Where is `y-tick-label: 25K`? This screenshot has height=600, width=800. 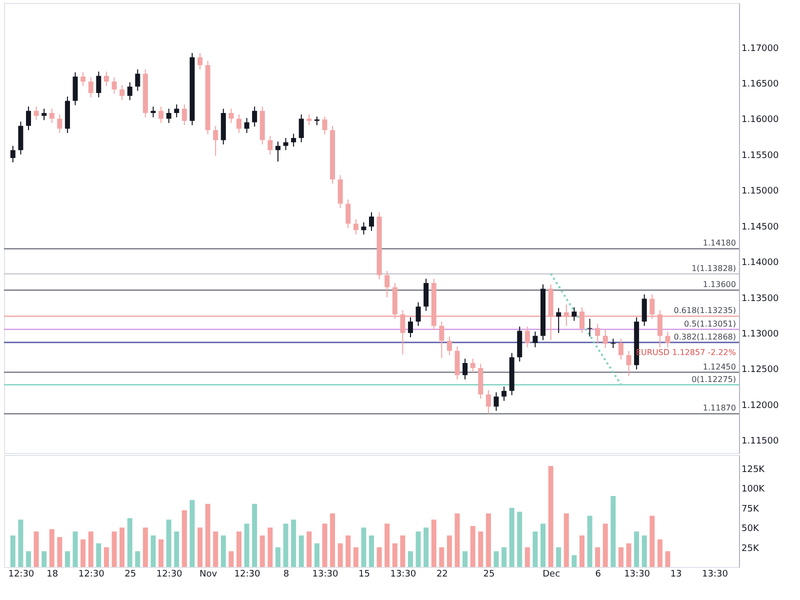 y-tick-label: 25K is located at coordinates (751, 549).